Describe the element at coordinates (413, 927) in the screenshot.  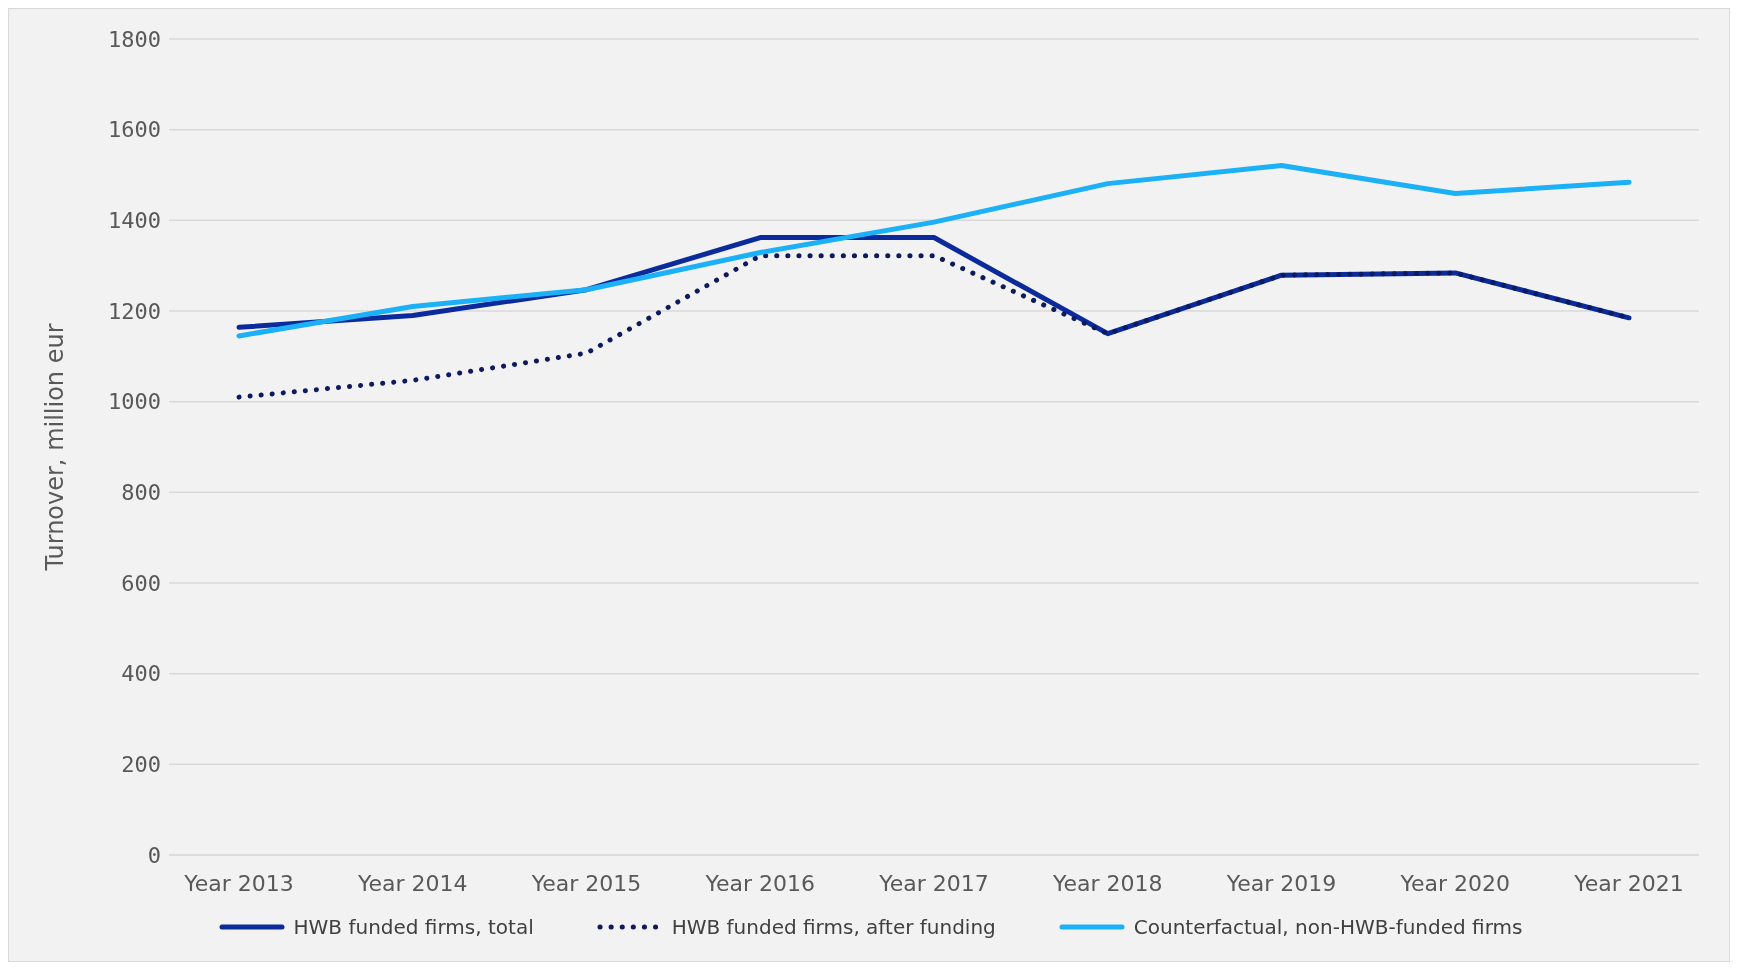
I see `legend-label: HWB funded firms, total` at that location.